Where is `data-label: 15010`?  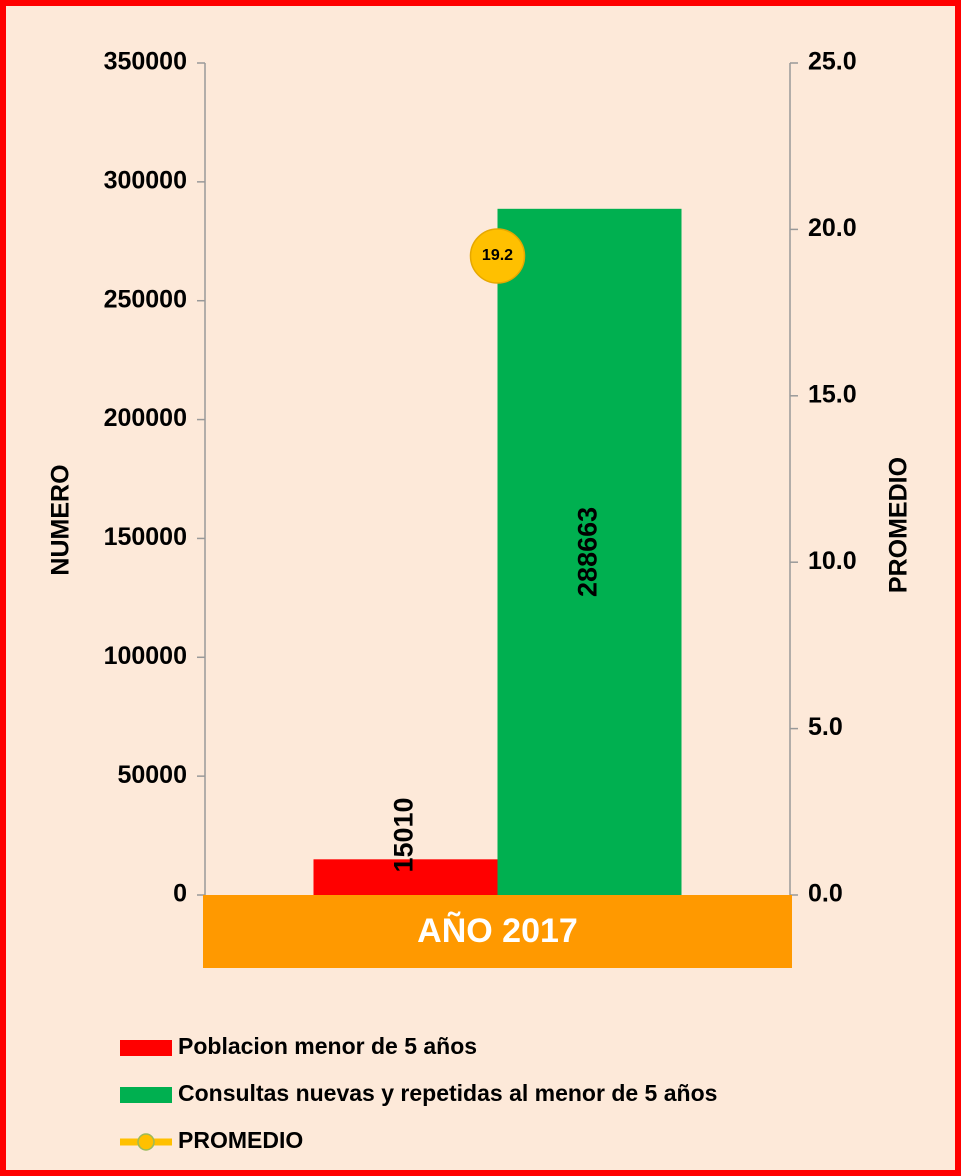 data-label: 15010 is located at coordinates (404, 834).